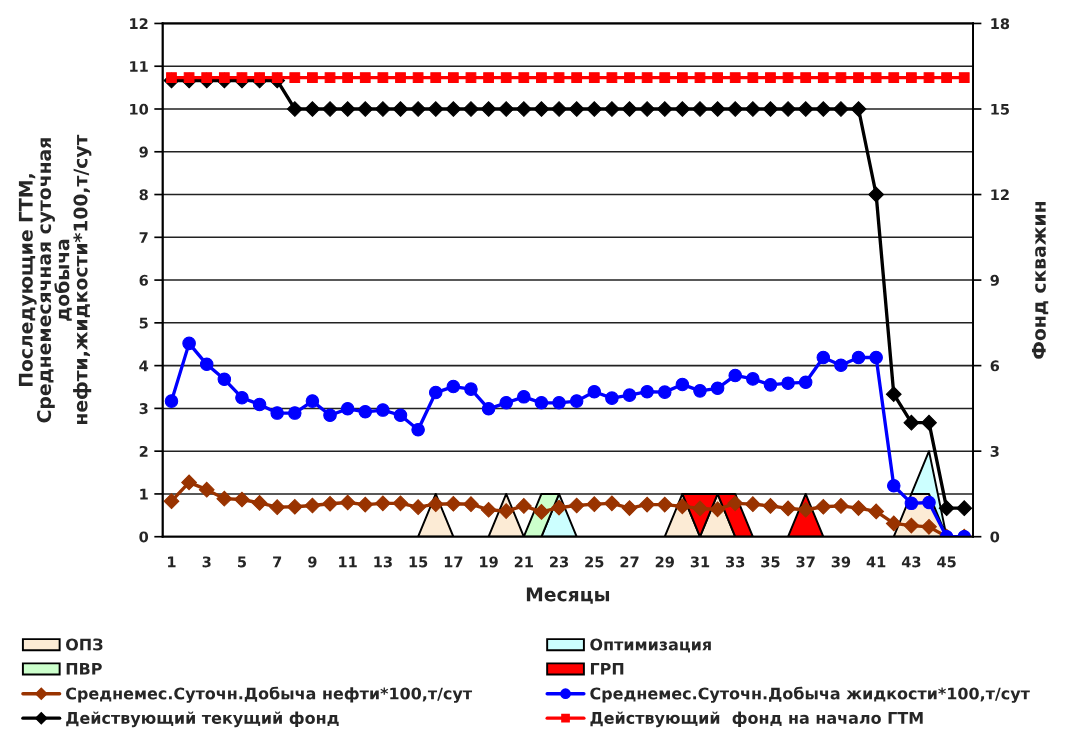 Image resolution: width=1066 pixels, height=733 pixels. What do you see at coordinates (144, 494) in the screenshot?
I see `y-tick-label: 1` at bounding box center [144, 494].